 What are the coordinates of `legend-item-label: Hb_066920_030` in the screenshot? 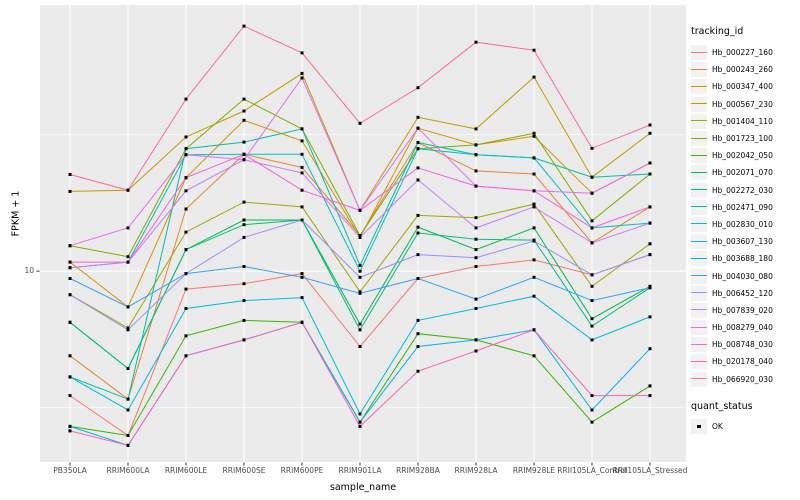 It's located at (742, 379).